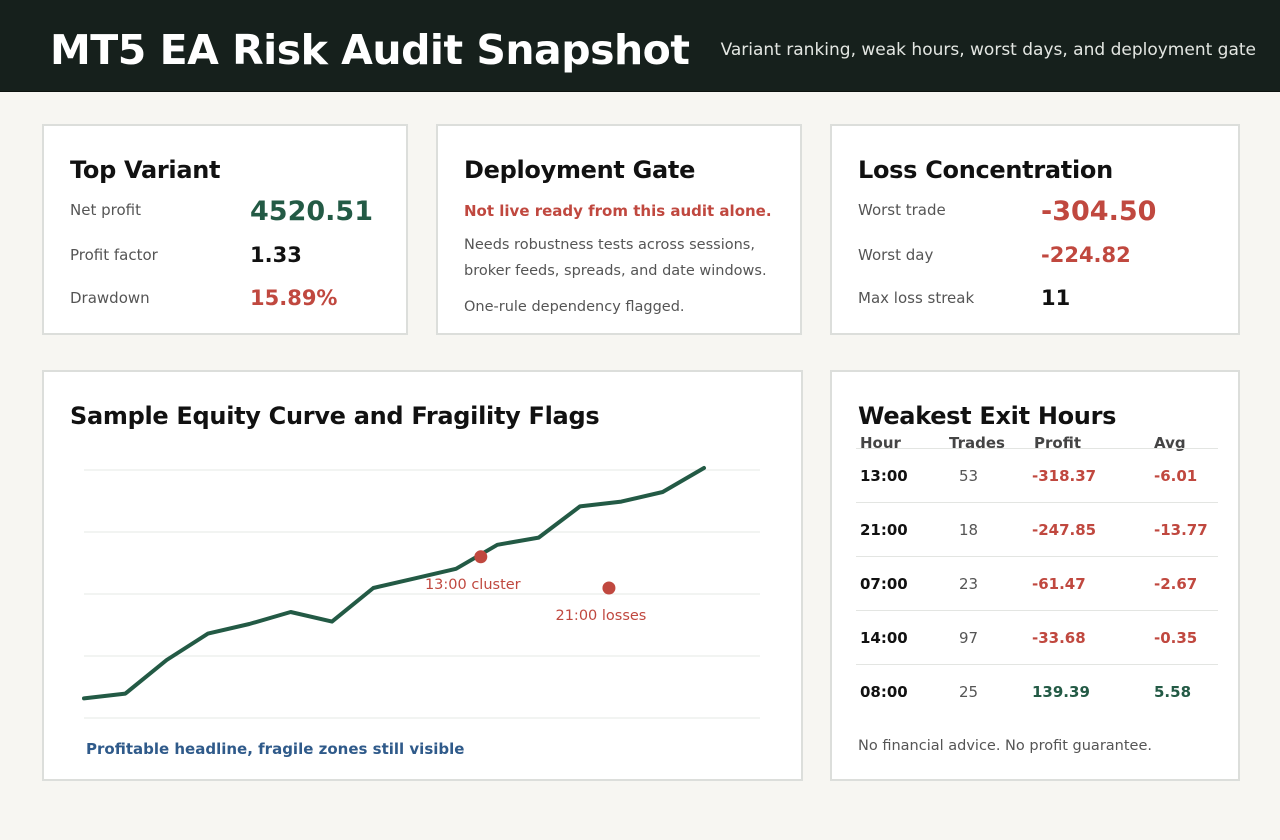 The height and width of the screenshot is (840, 1280). Describe the element at coordinates (969, 476) in the screenshot. I see `cell-trades: 53` at that location.